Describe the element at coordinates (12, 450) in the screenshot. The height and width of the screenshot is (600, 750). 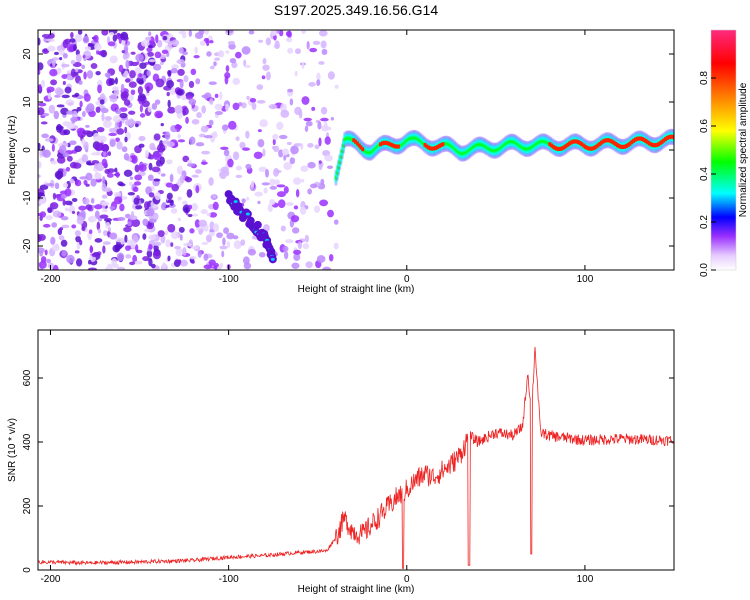
I see `snr-y-label: SNR (10 * v/v)` at that location.